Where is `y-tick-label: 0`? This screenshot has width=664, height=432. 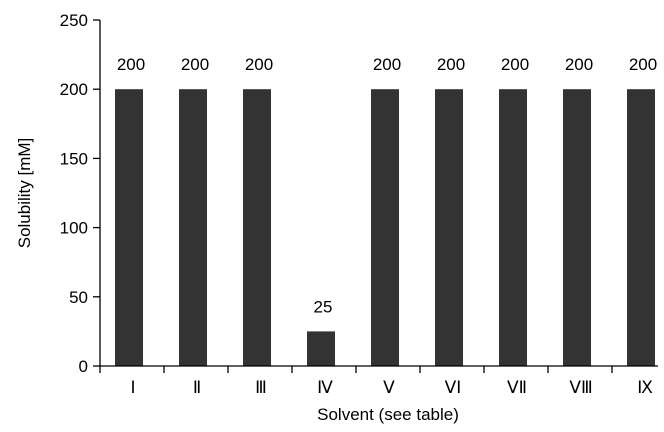 y-tick-label: 0 is located at coordinates (83, 366).